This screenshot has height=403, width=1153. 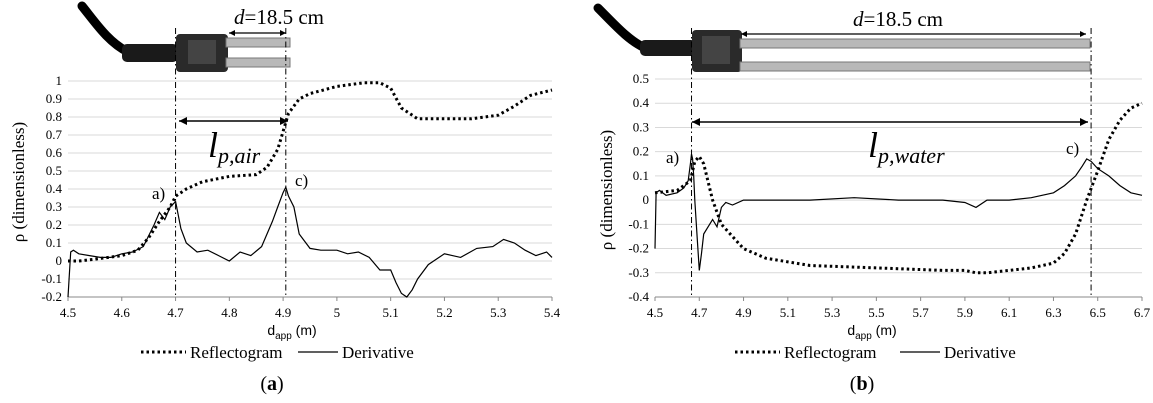 I want to click on lp-label-a: lp,air, so click(x=234, y=146).